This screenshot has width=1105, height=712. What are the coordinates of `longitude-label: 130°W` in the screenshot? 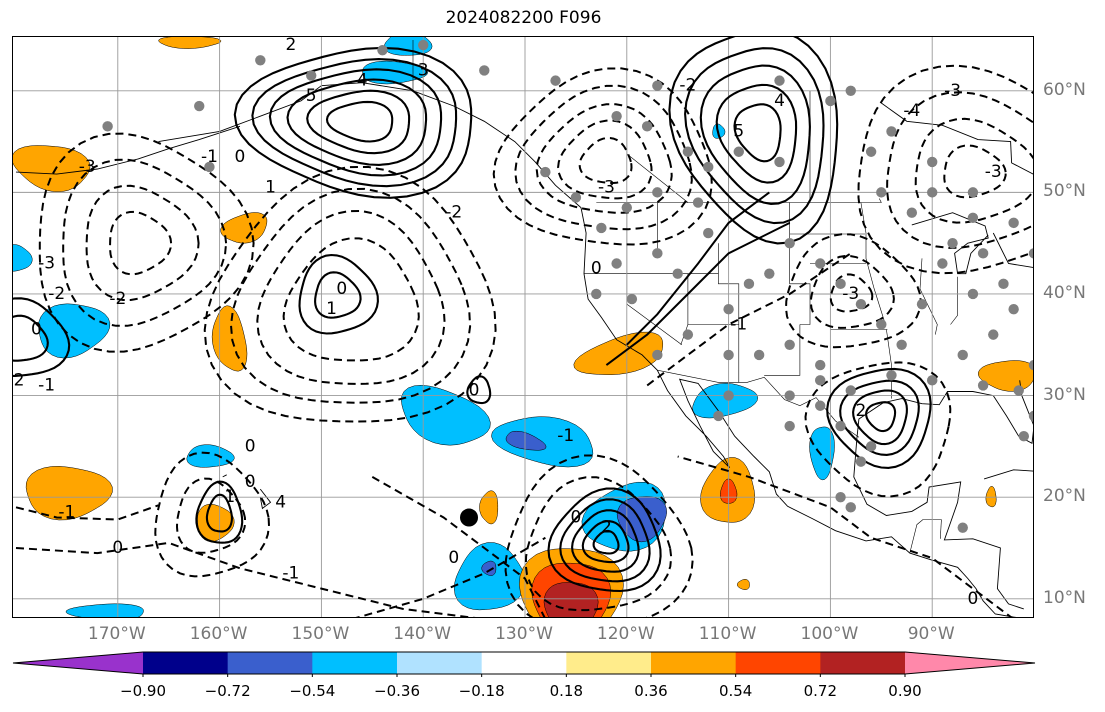 It's located at (524, 634).